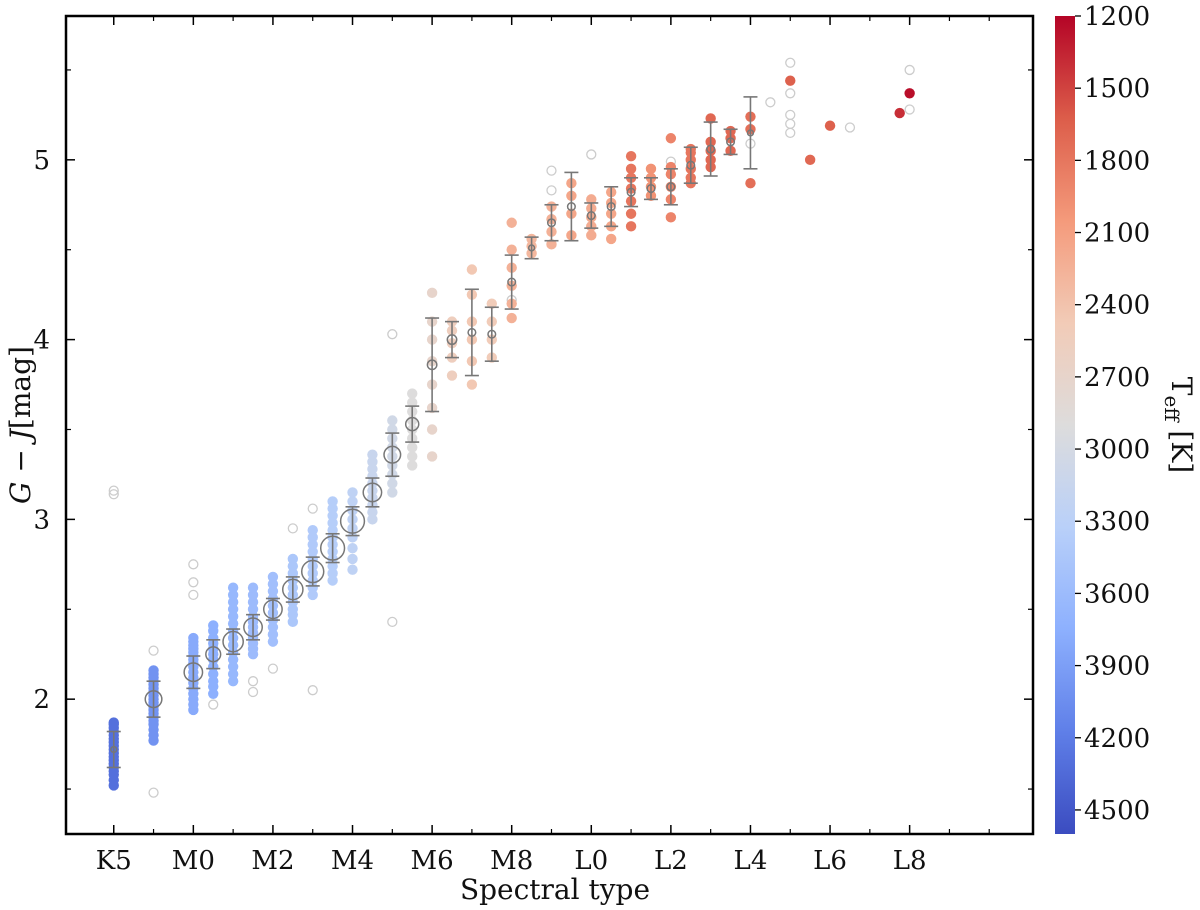  I want to click on y-axis-label-minus: −, so click(20, 460).